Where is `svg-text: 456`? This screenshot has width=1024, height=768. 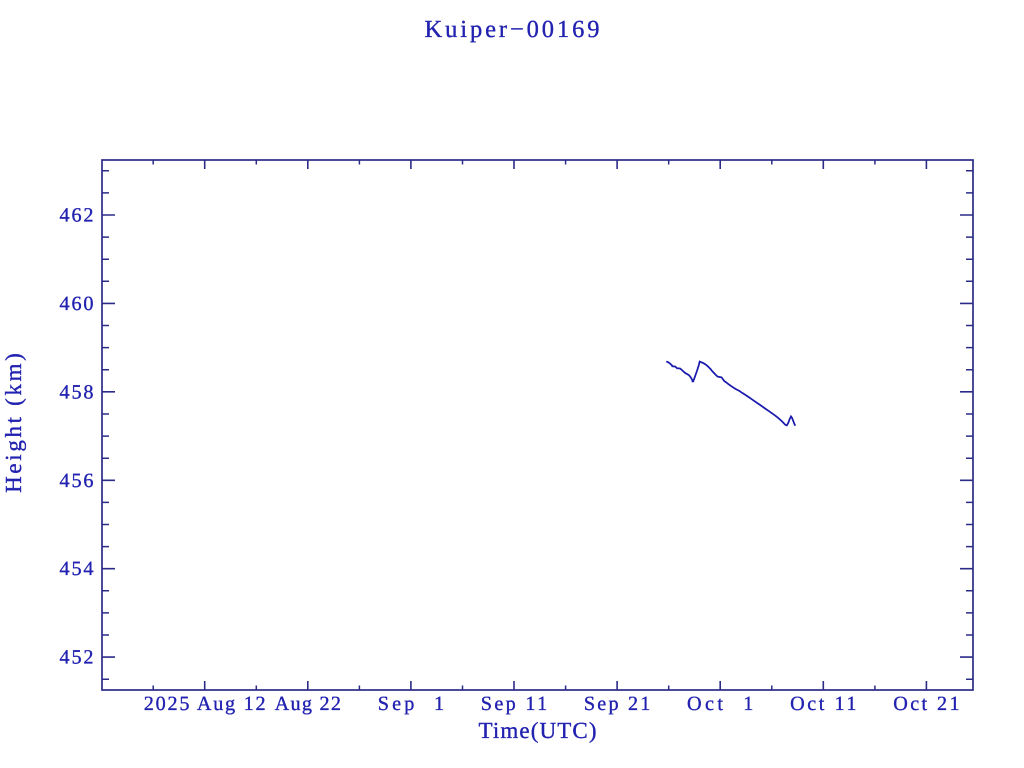 svg-text: 456 is located at coordinates (77, 481).